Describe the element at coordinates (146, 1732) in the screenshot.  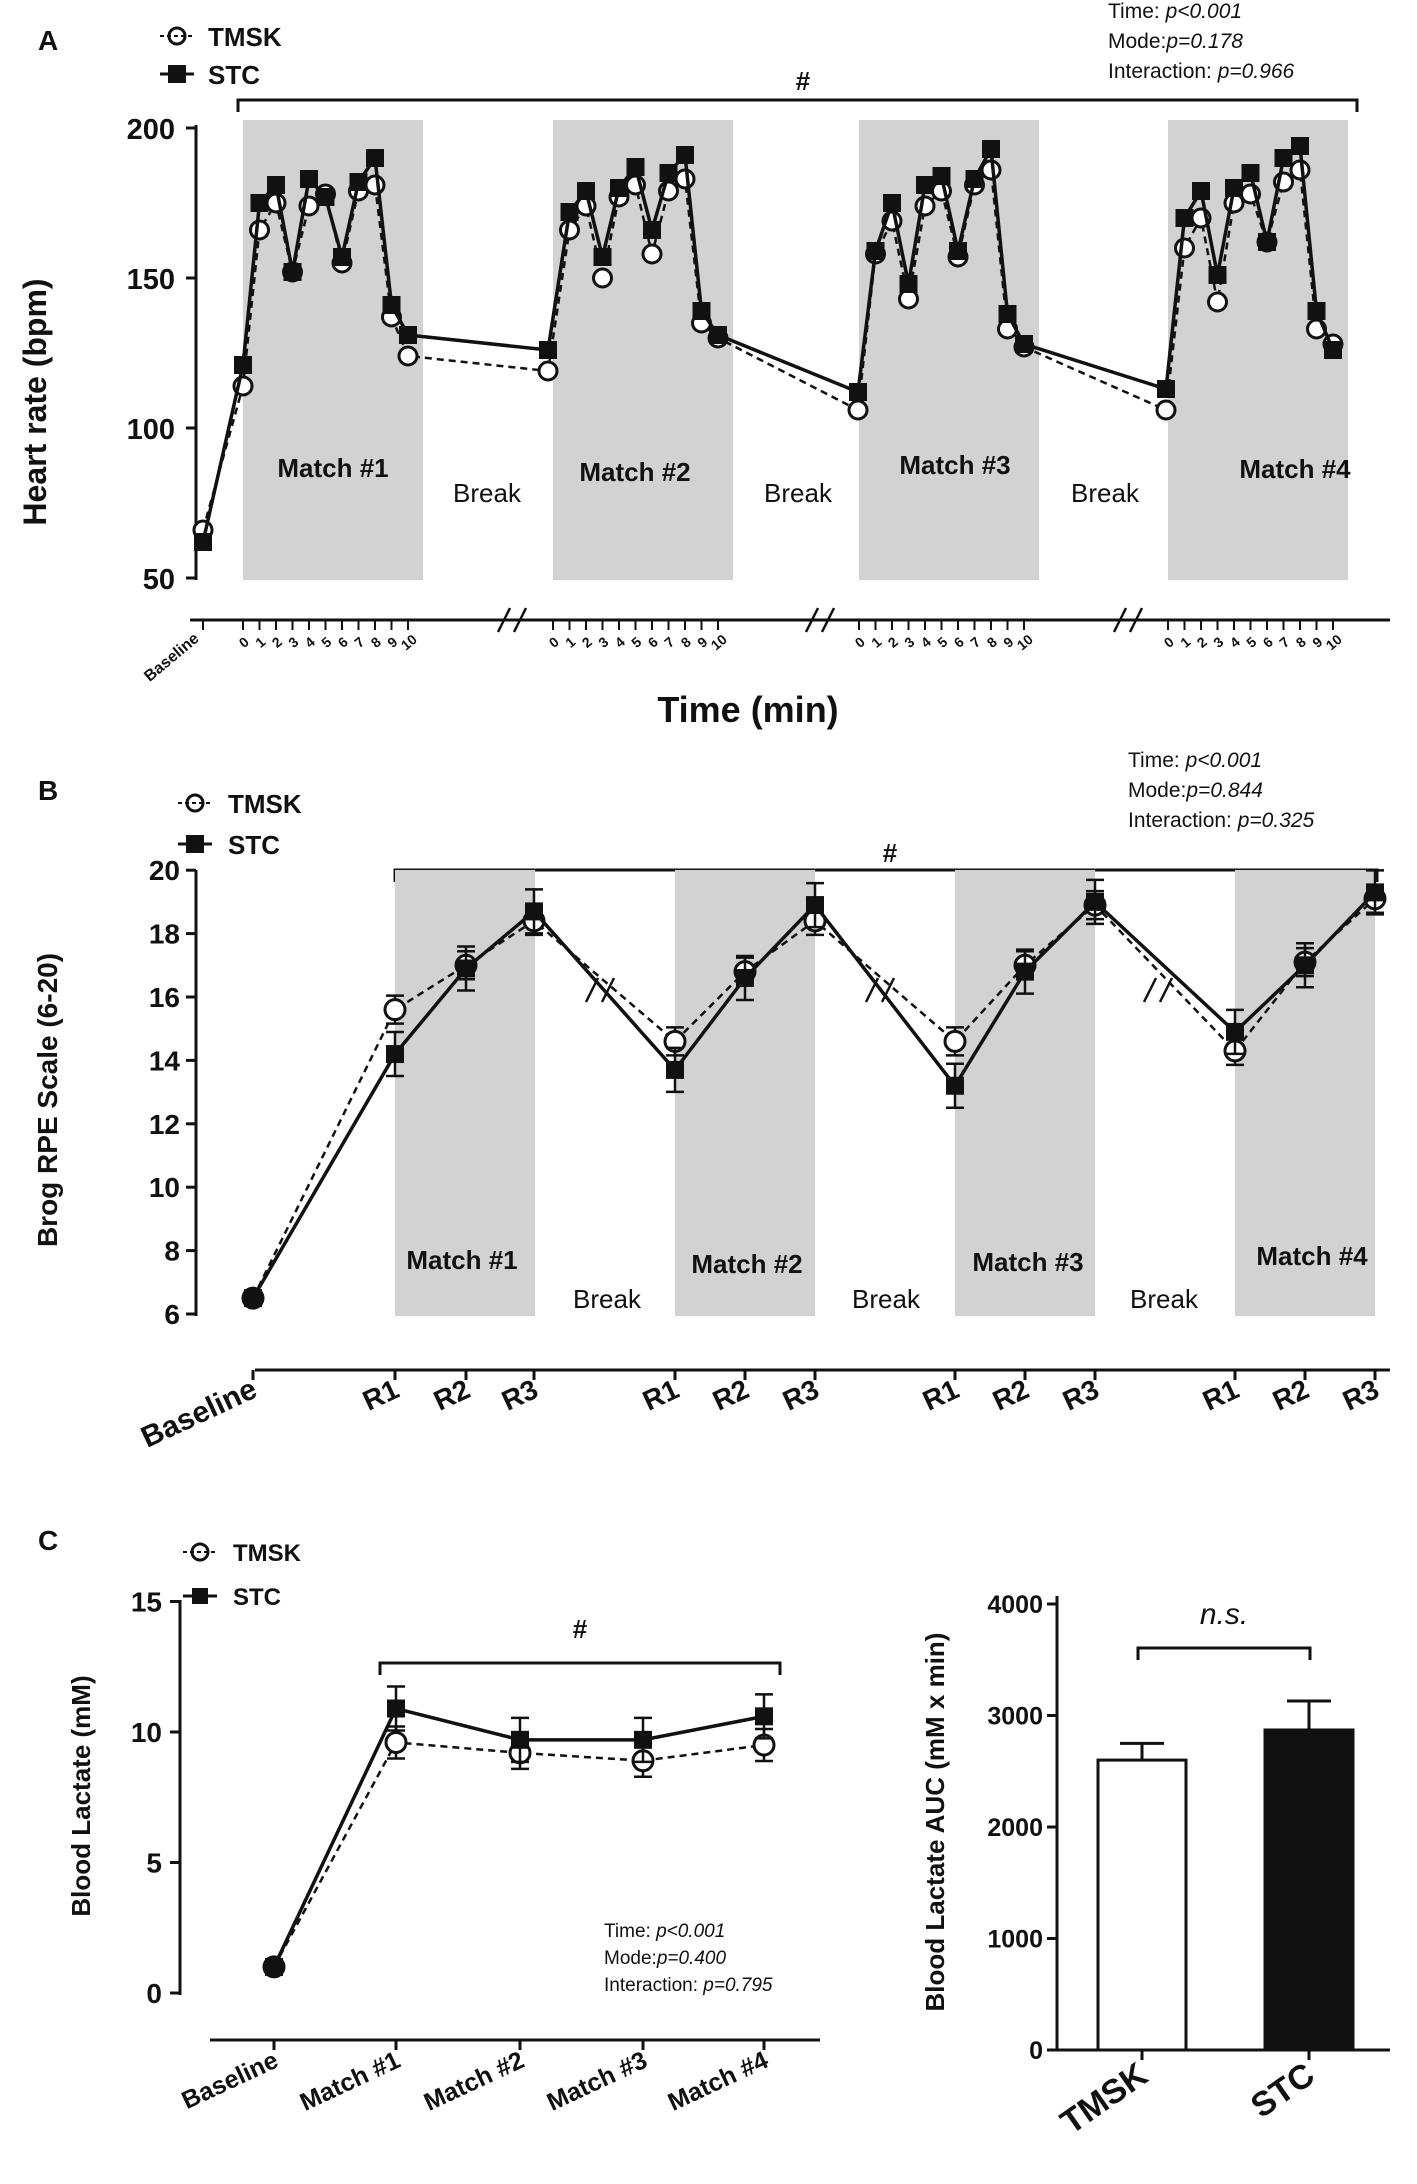
I see `y-tick-label-c: 10` at that location.